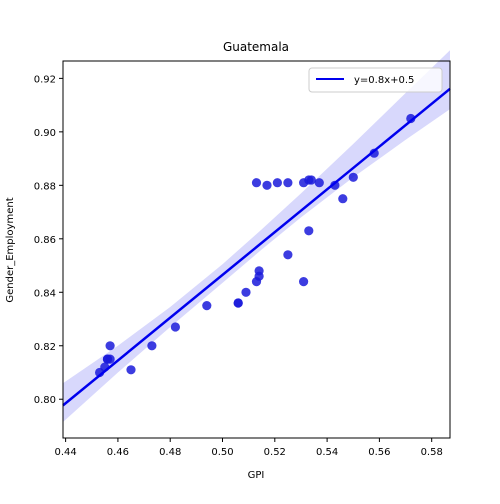 The height and width of the screenshot is (504, 500). I want to click on x-axis-label: GPI, so click(256, 475).